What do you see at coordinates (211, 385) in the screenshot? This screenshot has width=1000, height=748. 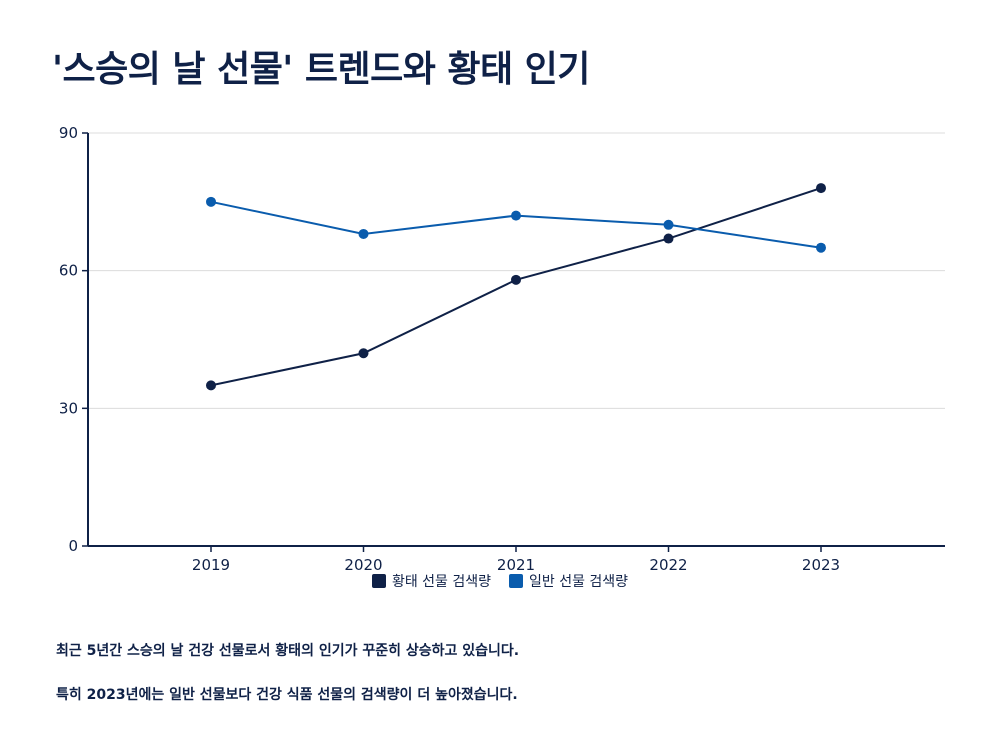 I see `data-point-0-2019` at bounding box center [211, 385].